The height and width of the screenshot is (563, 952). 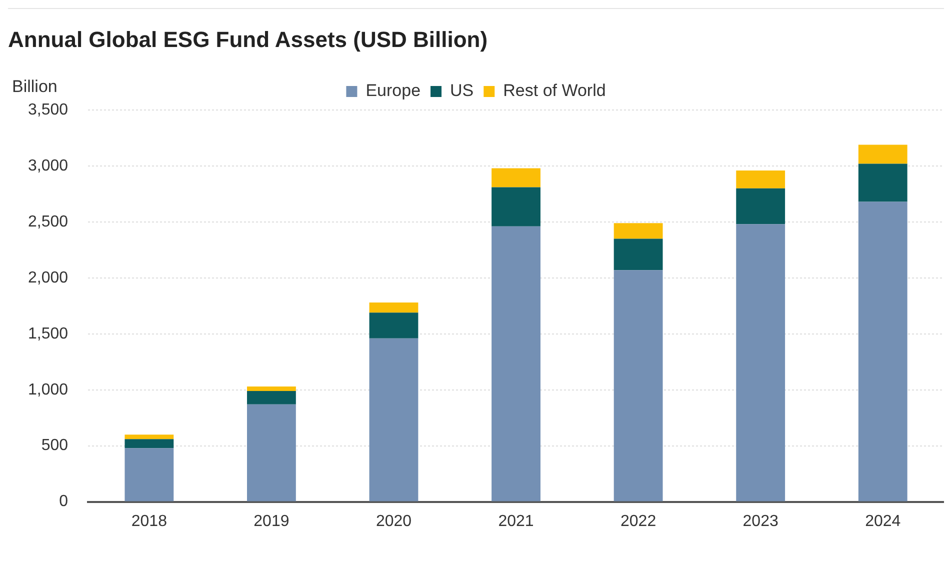 What do you see at coordinates (48, 389) in the screenshot?
I see `y-tick-label: 1,000` at bounding box center [48, 389].